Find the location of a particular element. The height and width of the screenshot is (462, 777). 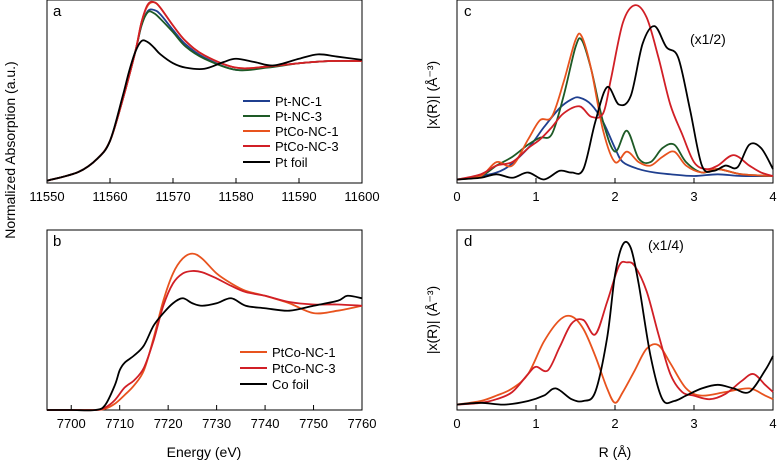

xtick-label-d: 3 is located at coordinates (693, 423).